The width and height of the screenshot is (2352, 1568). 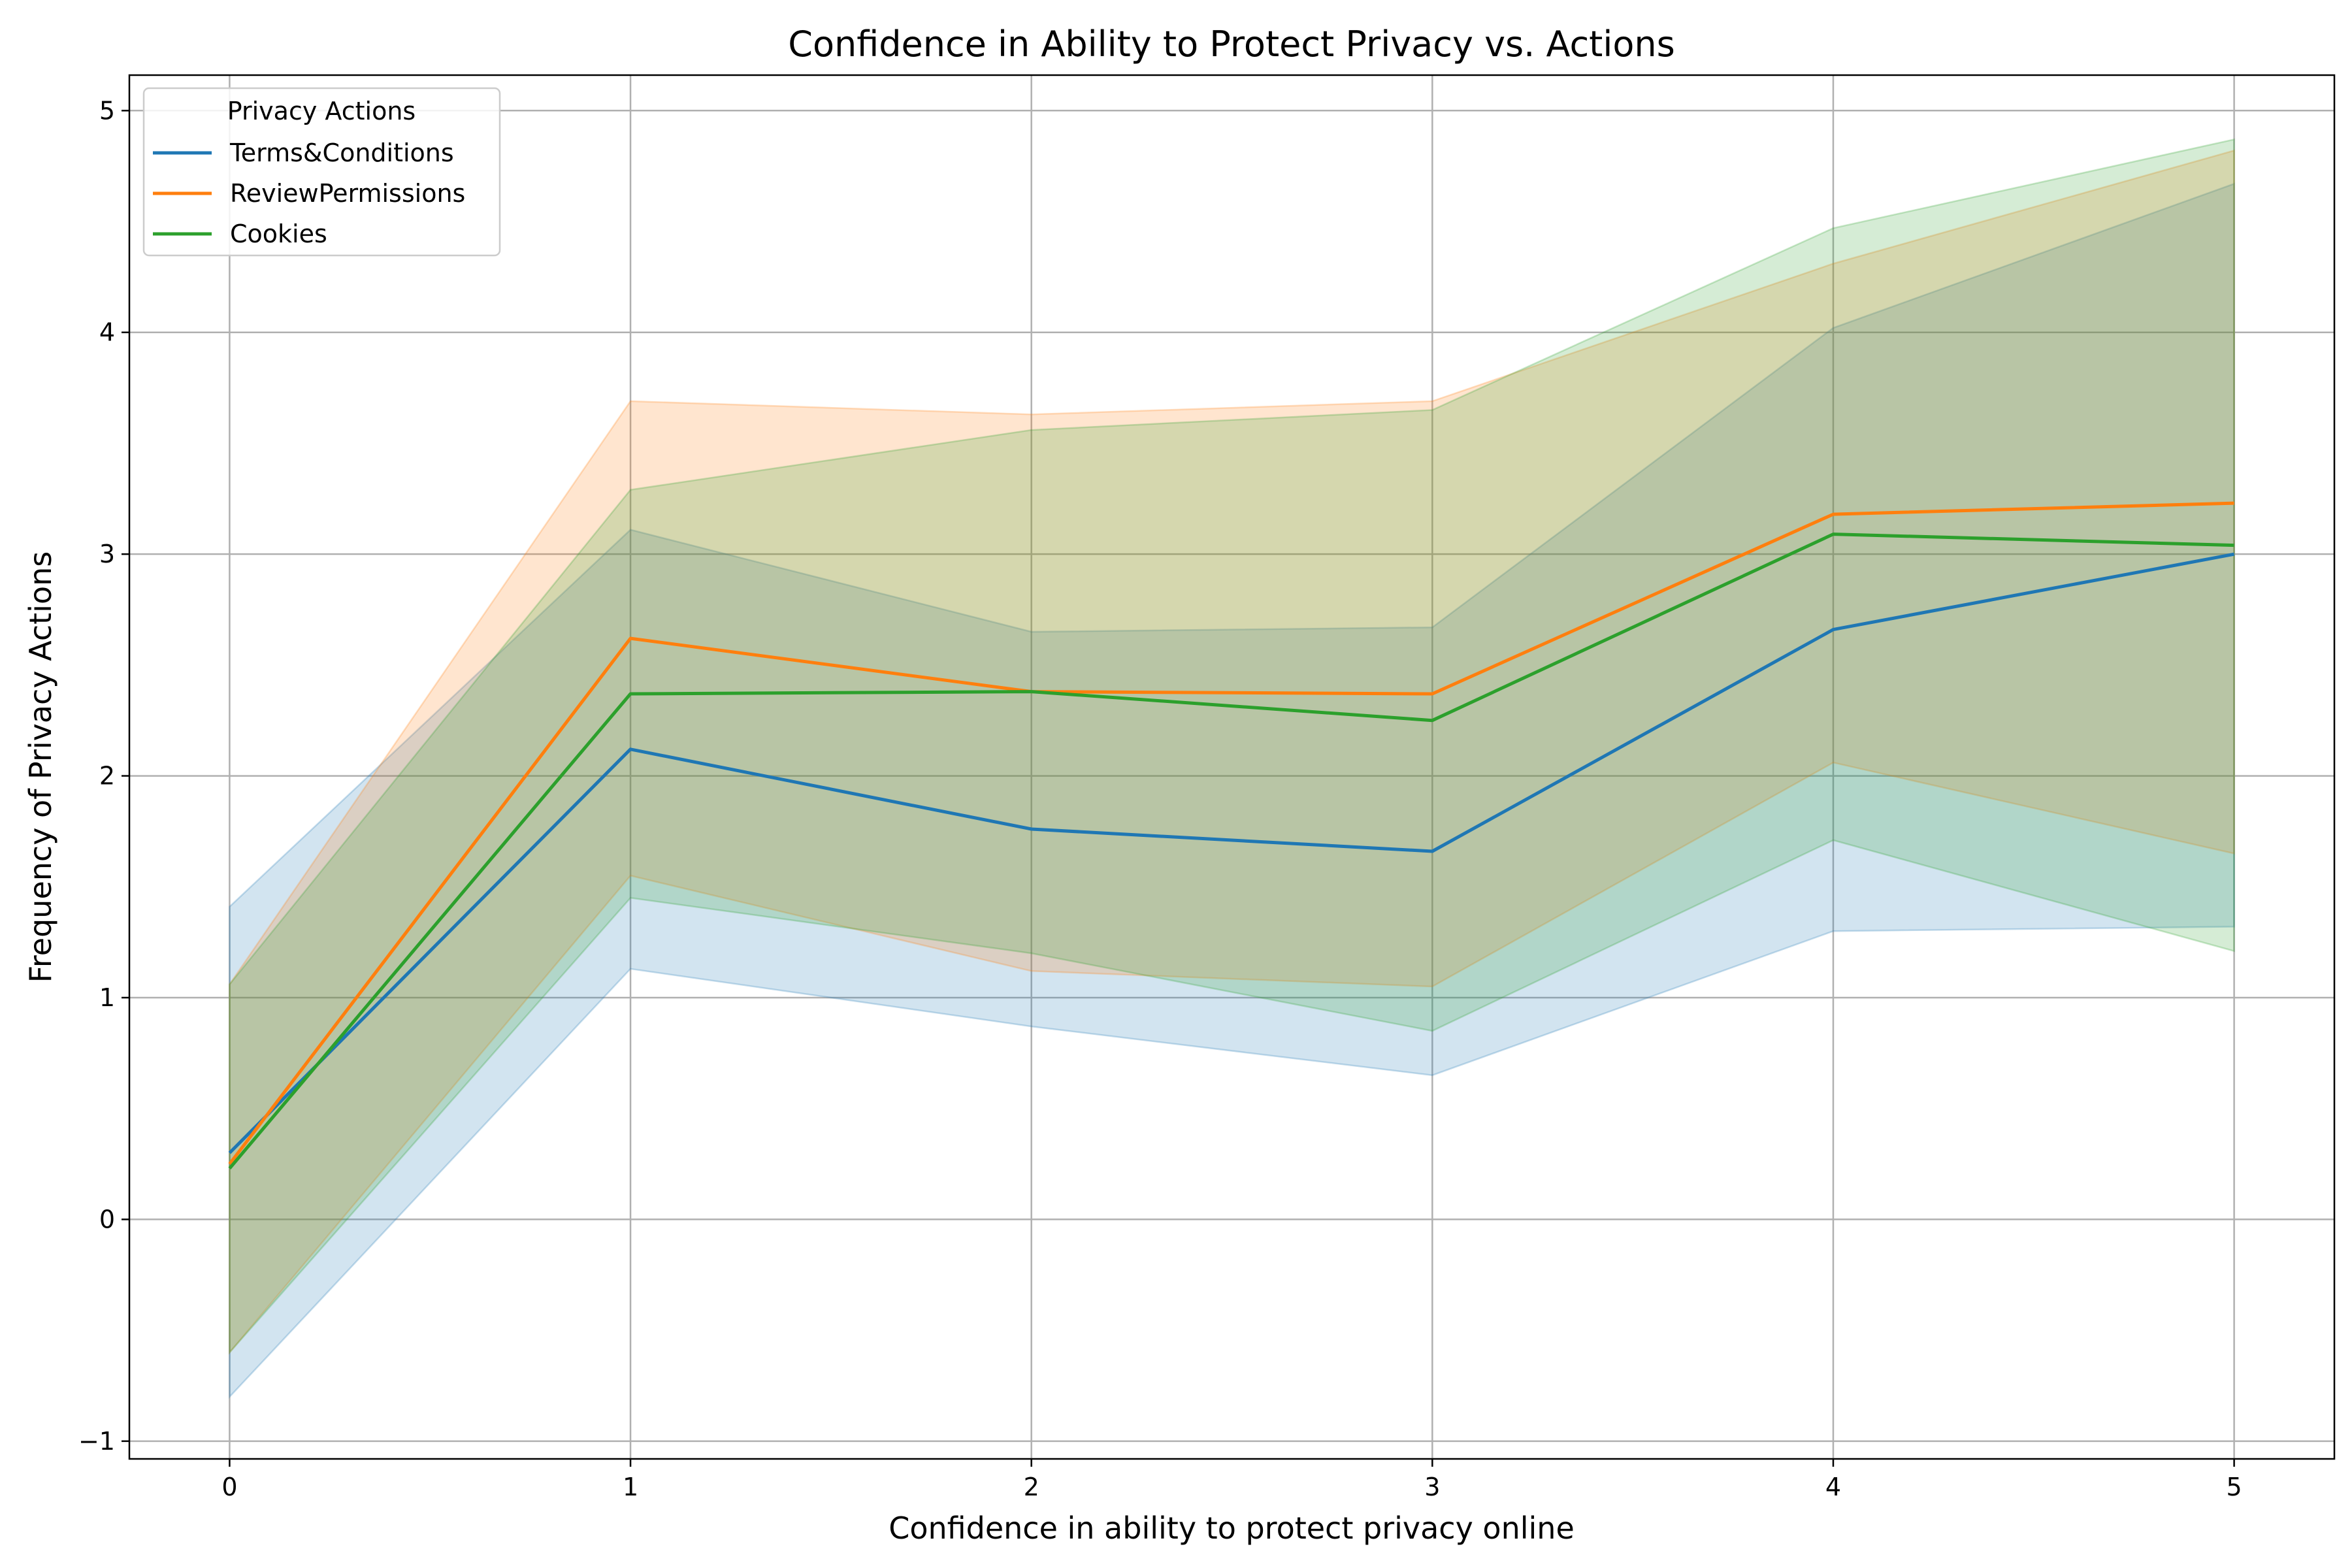 What do you see at coordinates (278, 234) in the screenshot?
I see `legend-label: Cookies` at bounding box center [278, 234].